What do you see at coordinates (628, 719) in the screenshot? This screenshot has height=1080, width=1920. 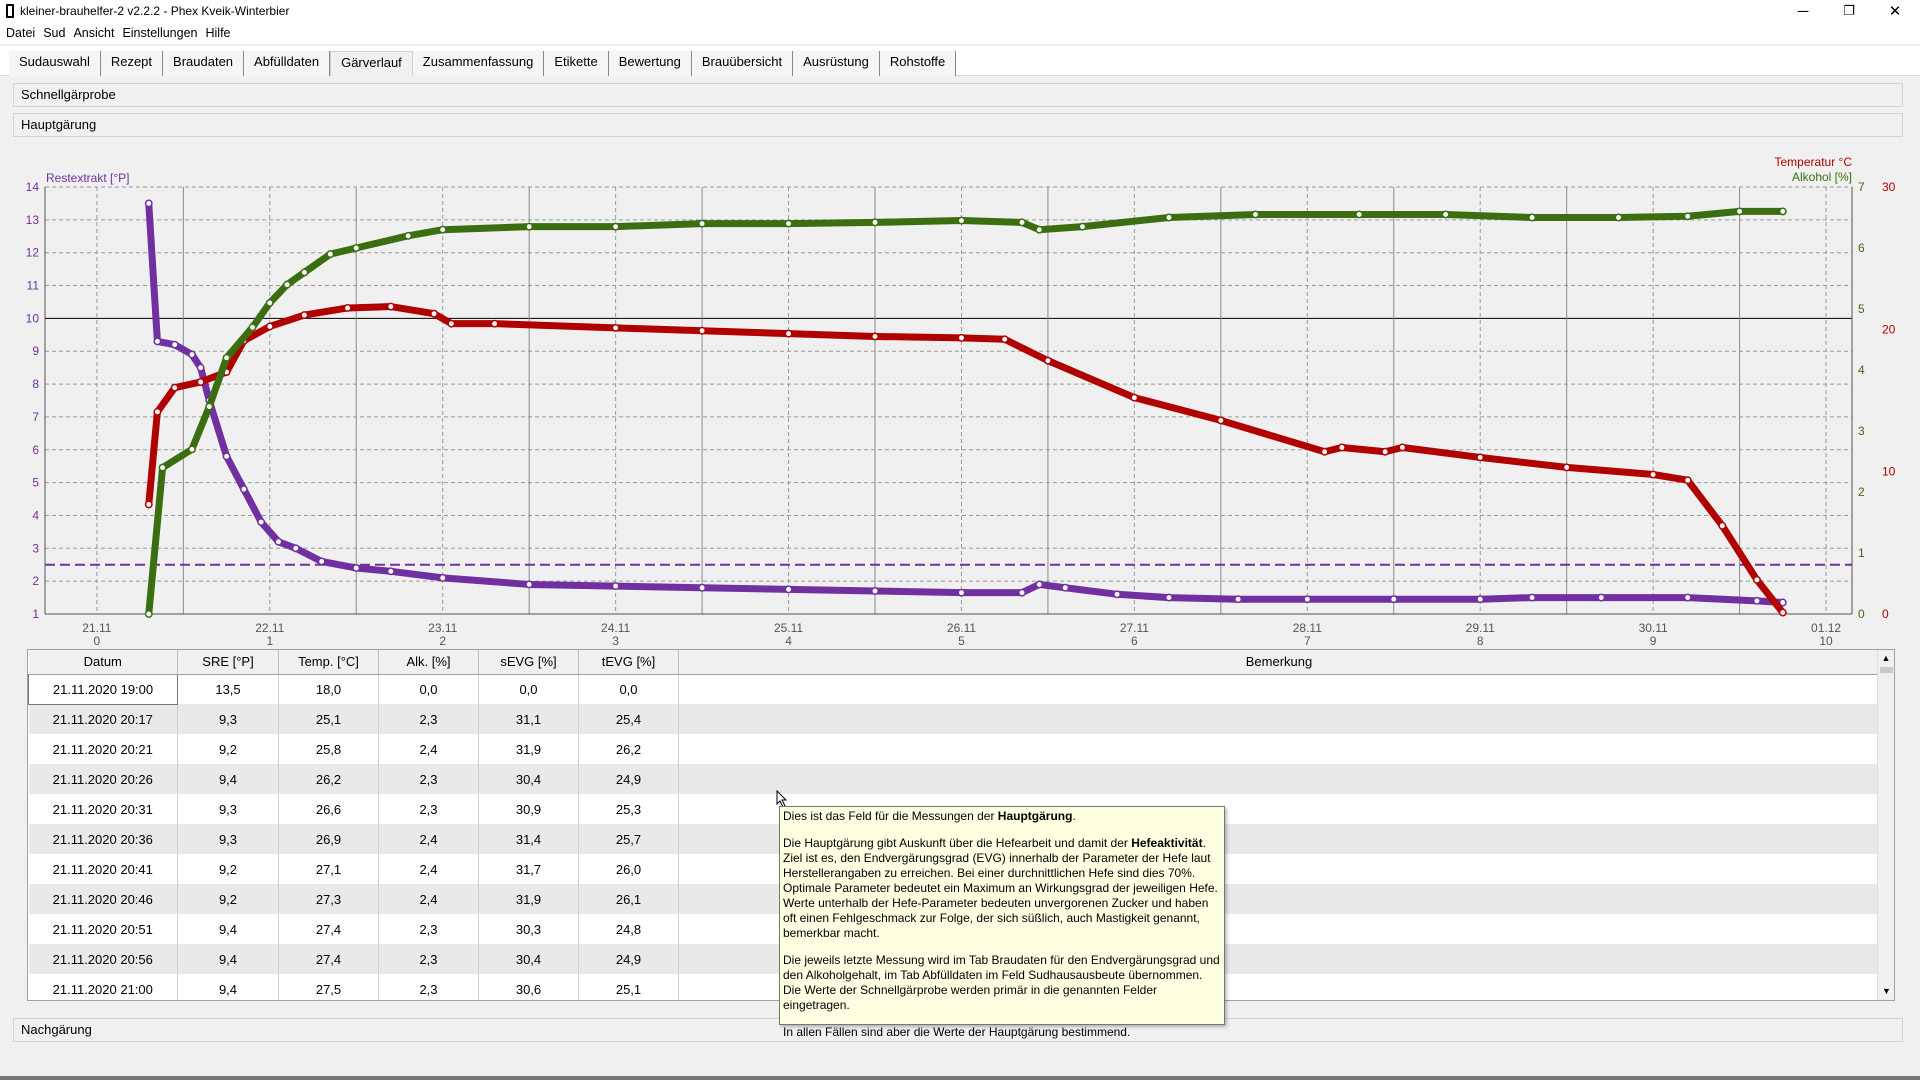 I see `table-cell: 25,4` at bounding box center [628, 719].